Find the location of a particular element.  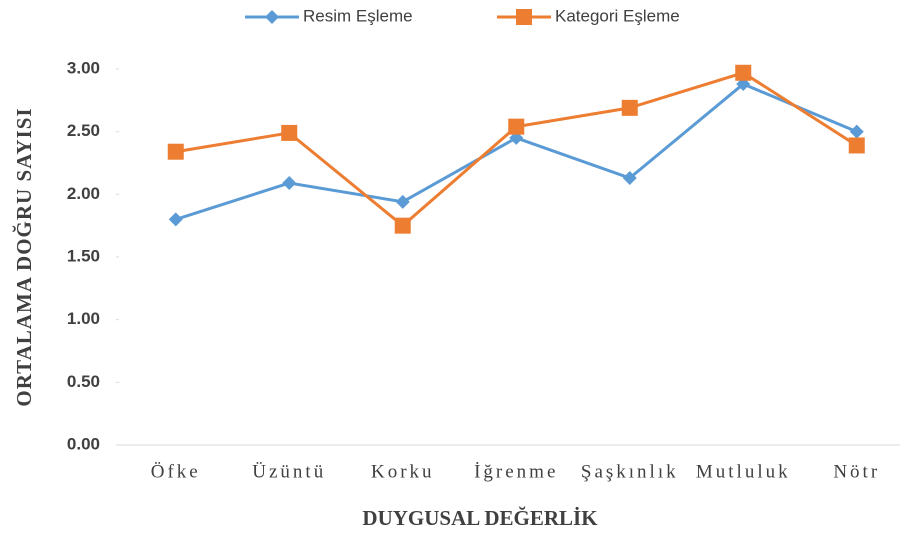

x-tick-label: Şaşkınlık is located at coordinates (630, 471).